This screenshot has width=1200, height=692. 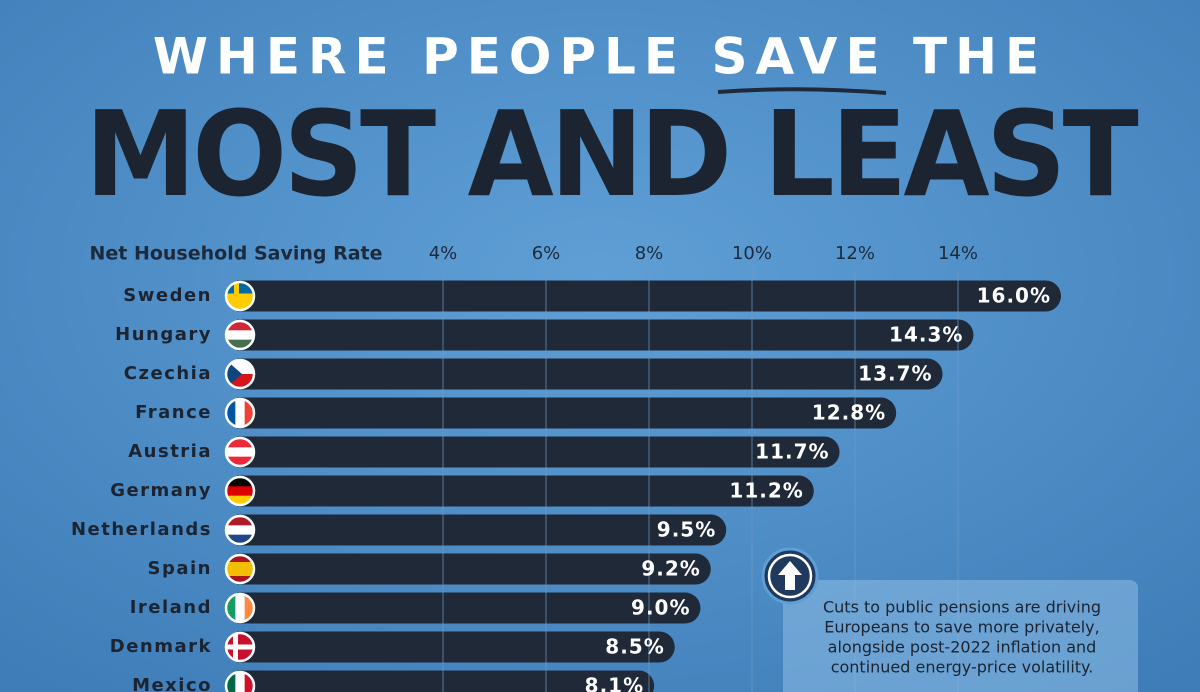 What do you see at coordinates (170, 451) in the screenshot?
I see `y-tick-label: Austria` at bounding box center [170, 451].